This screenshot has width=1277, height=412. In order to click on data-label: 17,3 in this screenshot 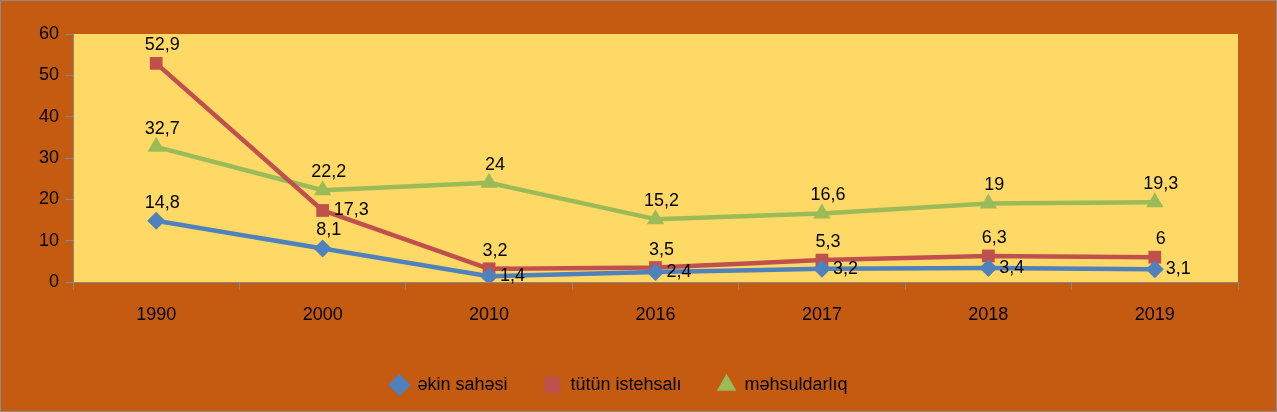, I will do `click(351, 209)`.